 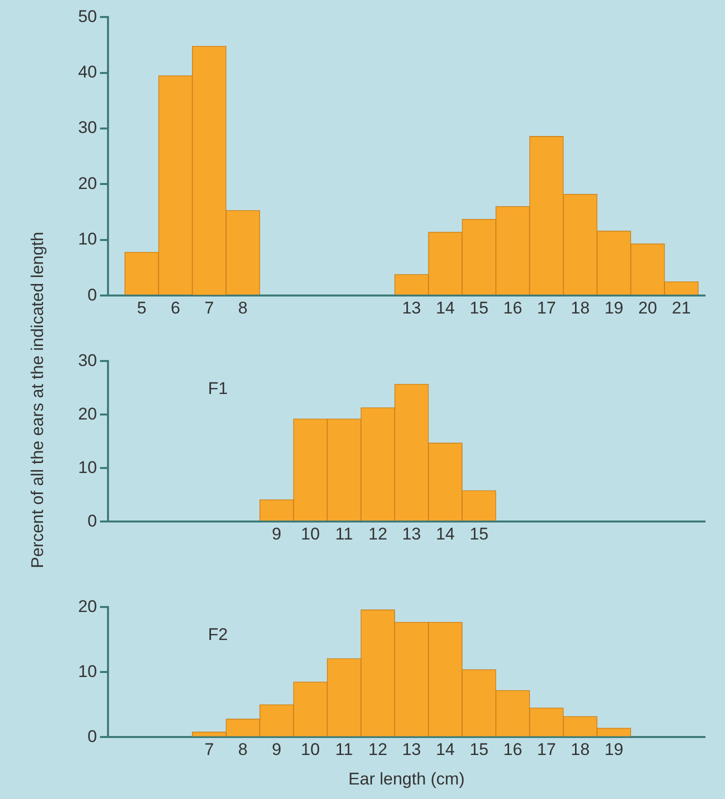 I want to click on x-tick-label: 5, so click(x=141, y=308).